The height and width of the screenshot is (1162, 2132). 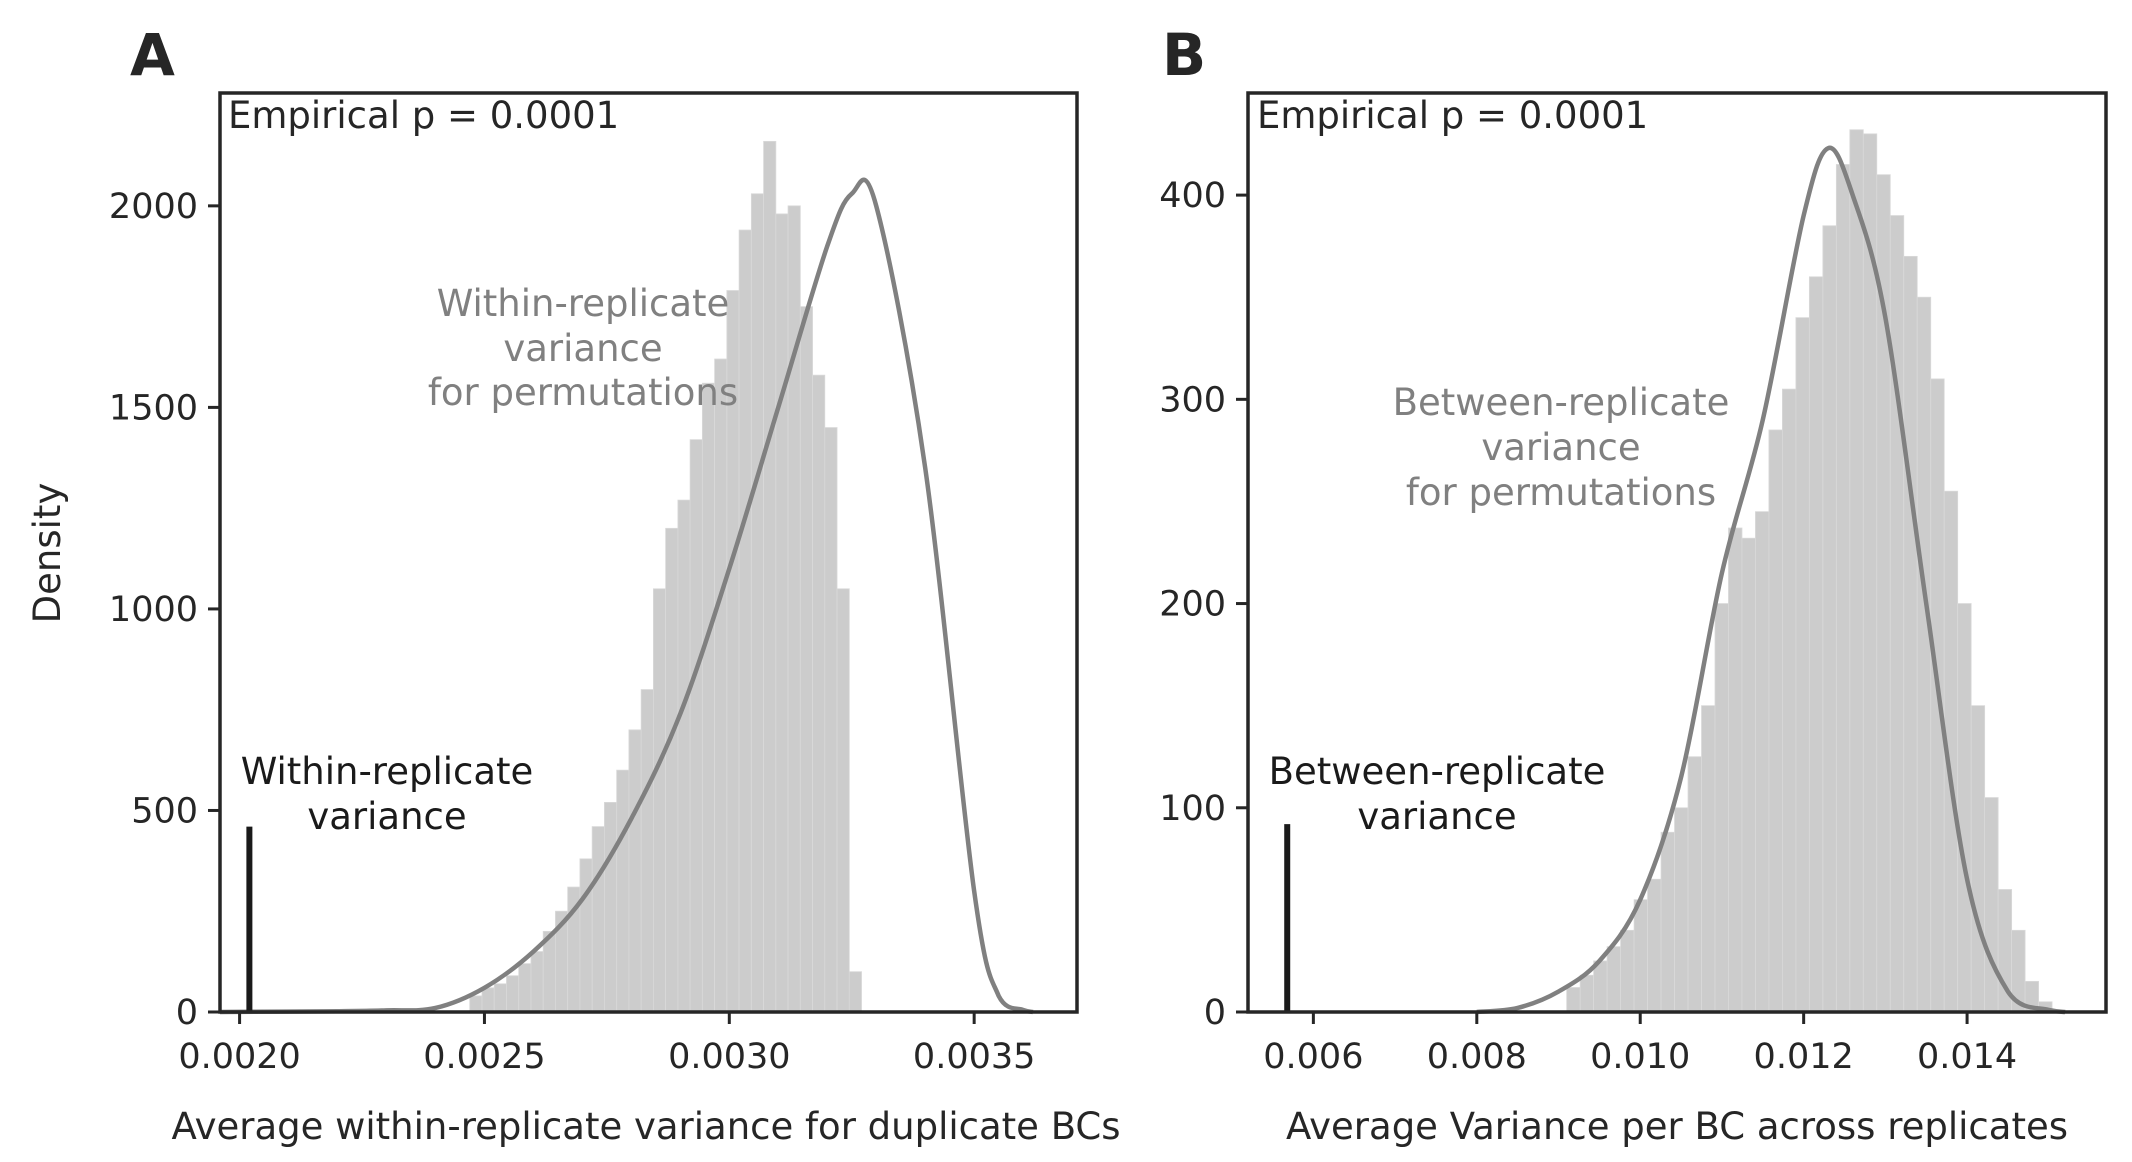 What do you see at coordinates (1313, 1057) in the screenshot?
I see `x-tick-label: 0.006` at bounding box center [1313, 1057].